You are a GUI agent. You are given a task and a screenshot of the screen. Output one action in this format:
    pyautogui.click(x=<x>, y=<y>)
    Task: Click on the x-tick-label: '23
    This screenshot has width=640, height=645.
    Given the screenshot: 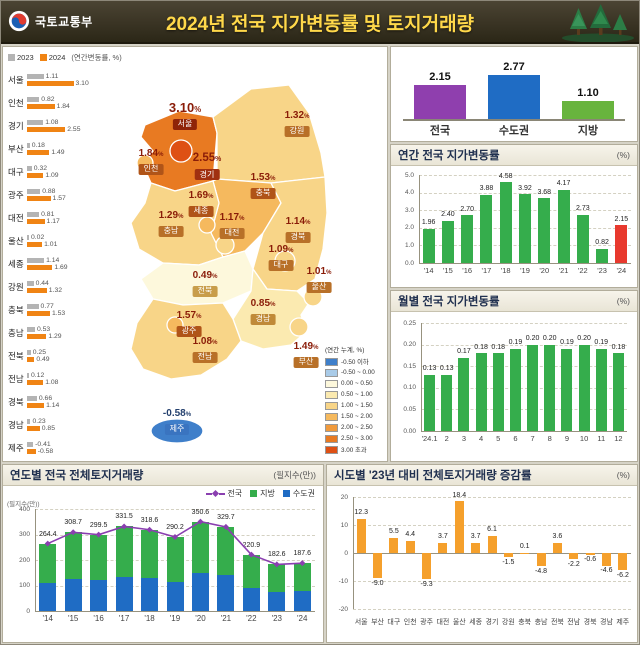 What is the action you would take?
    pyautogui.click(x=277, y=618)
    